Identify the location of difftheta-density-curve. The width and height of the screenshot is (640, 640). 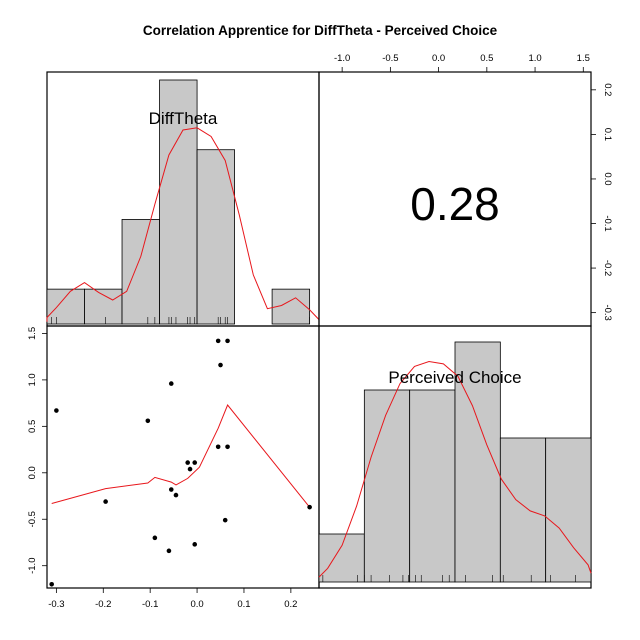
(183, 225).